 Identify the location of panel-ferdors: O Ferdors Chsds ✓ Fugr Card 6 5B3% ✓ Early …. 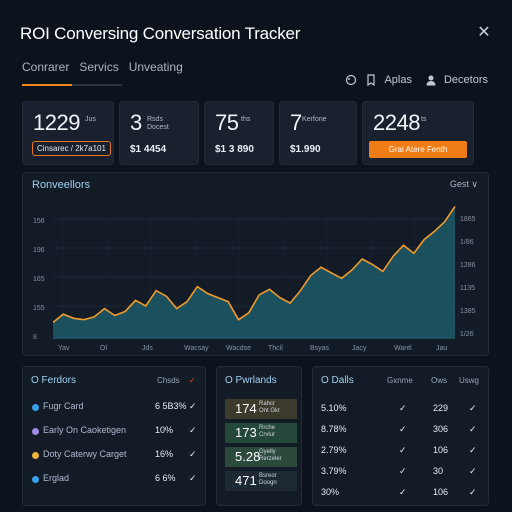
(114, 436).